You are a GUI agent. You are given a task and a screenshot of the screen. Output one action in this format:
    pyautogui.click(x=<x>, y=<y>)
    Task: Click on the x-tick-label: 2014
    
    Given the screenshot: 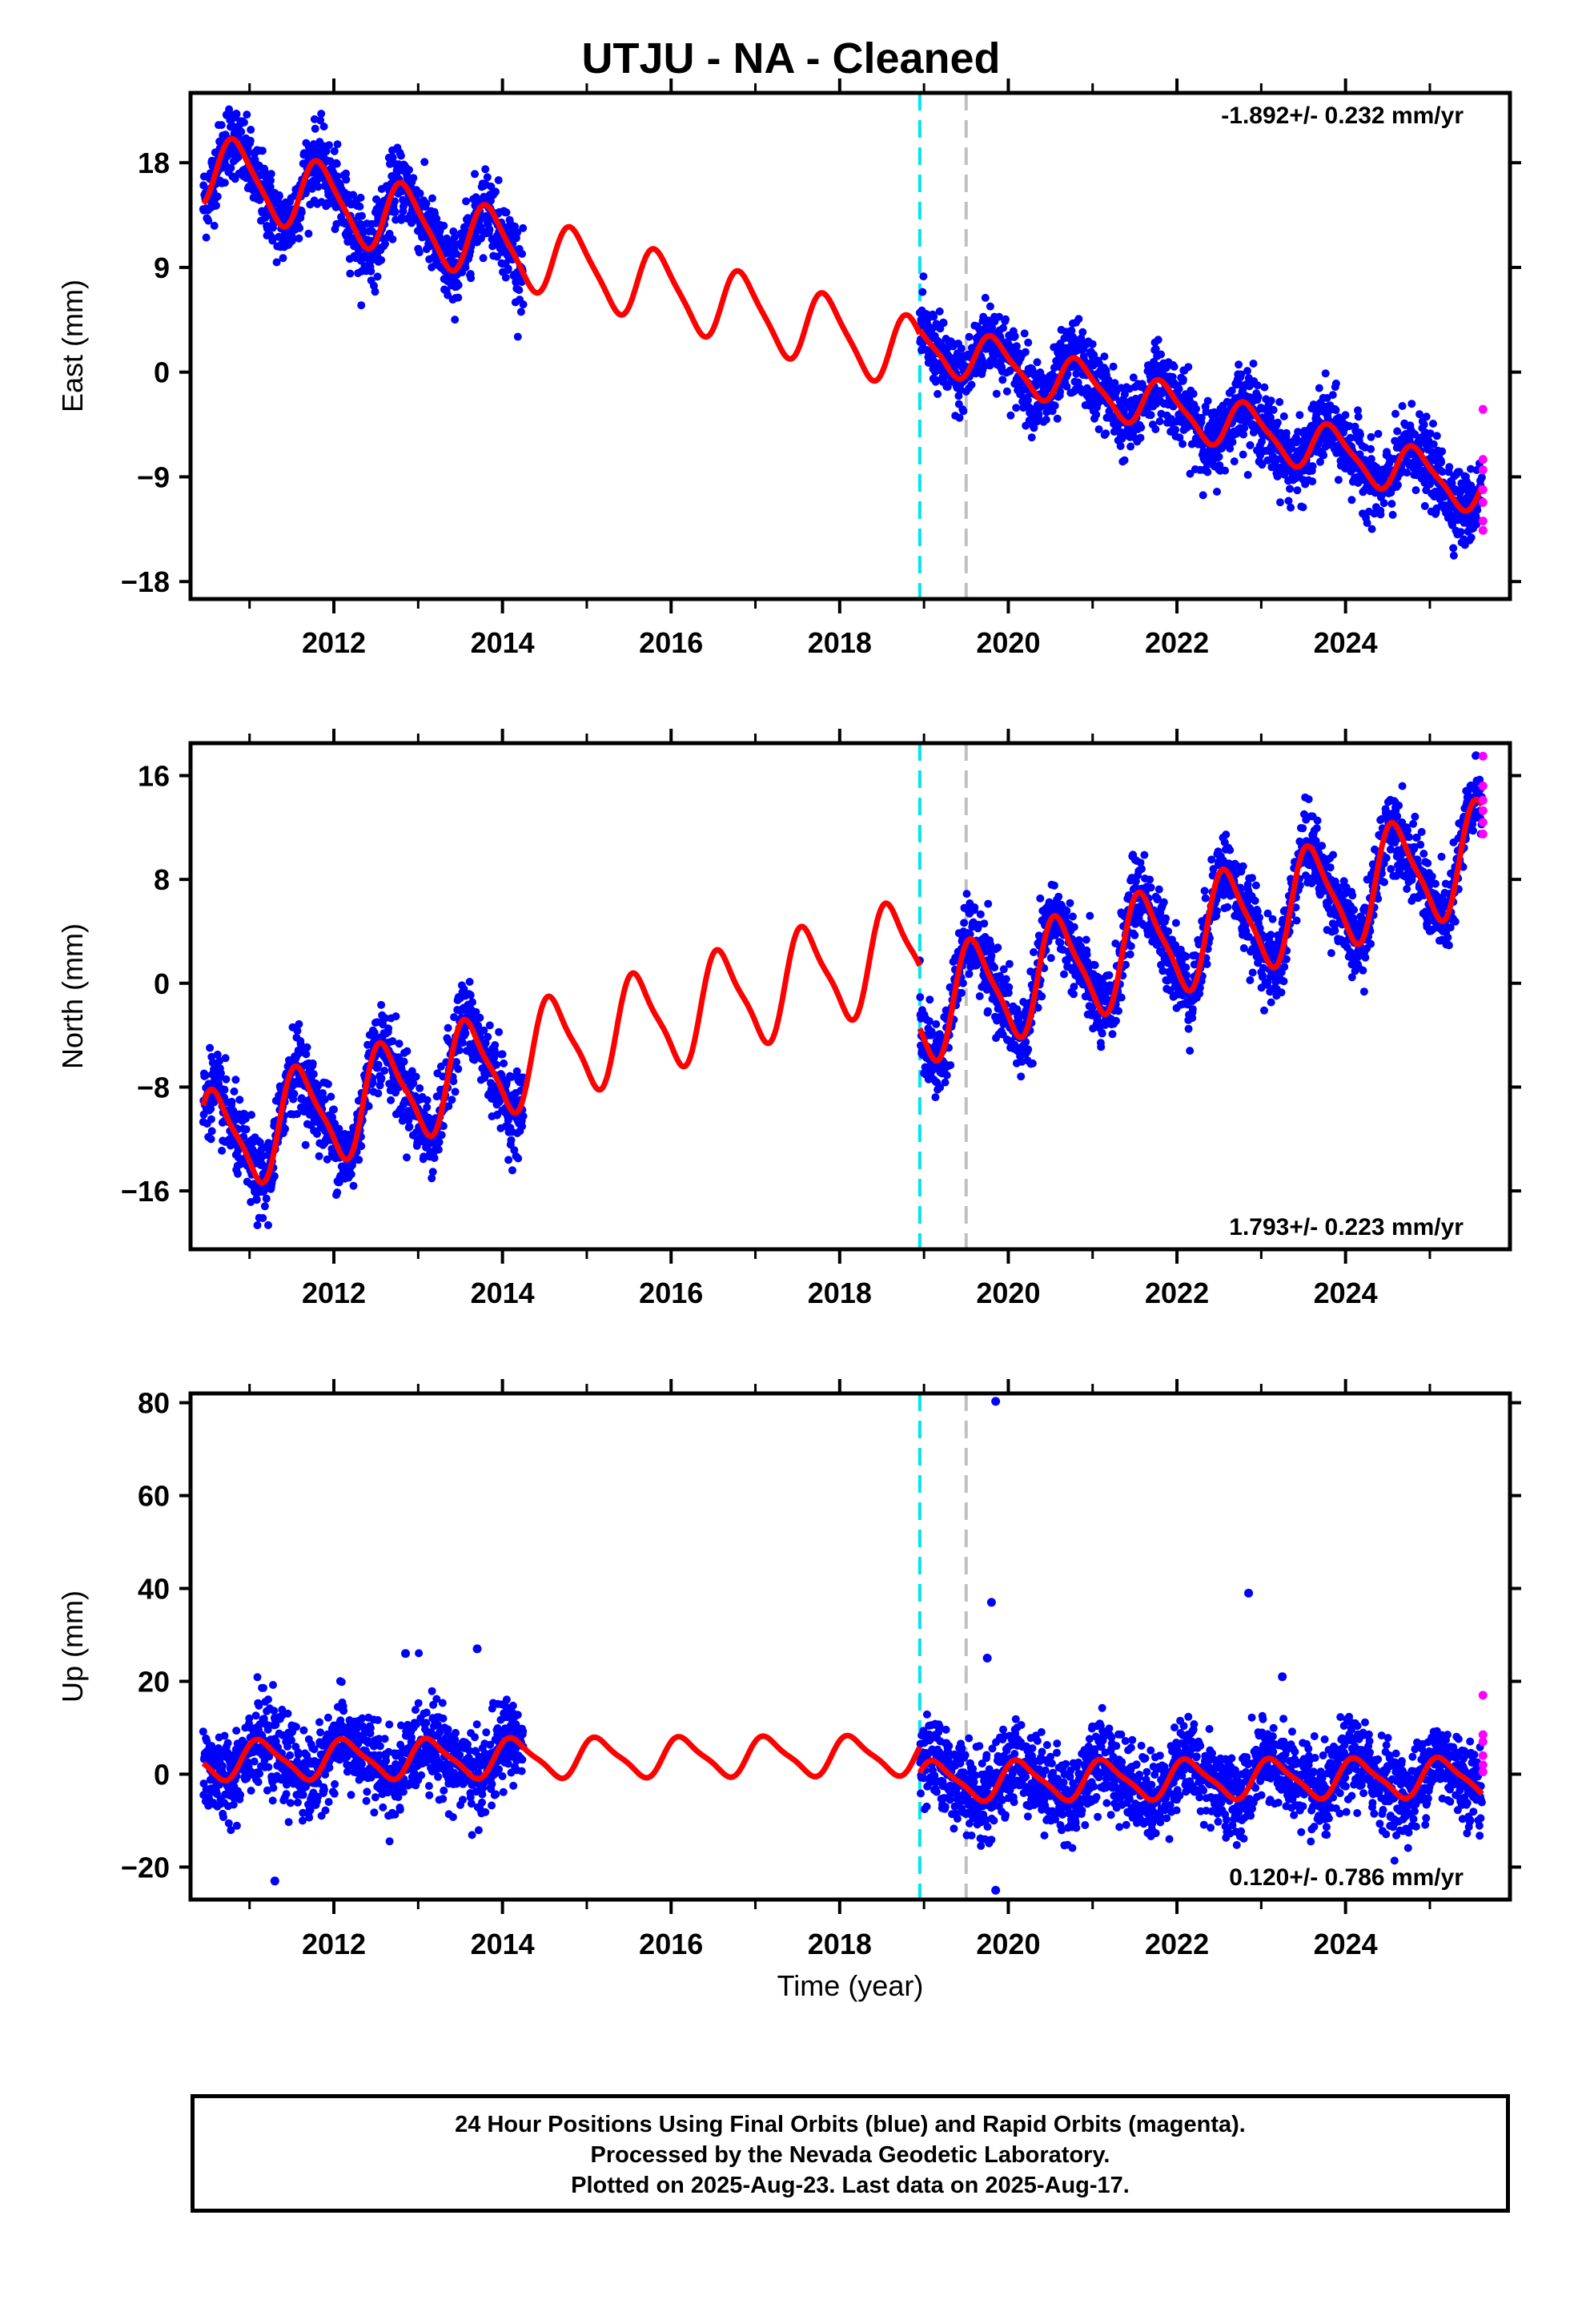 What is the action you would take?
    pyautogui.click(x=503, y=642)
    